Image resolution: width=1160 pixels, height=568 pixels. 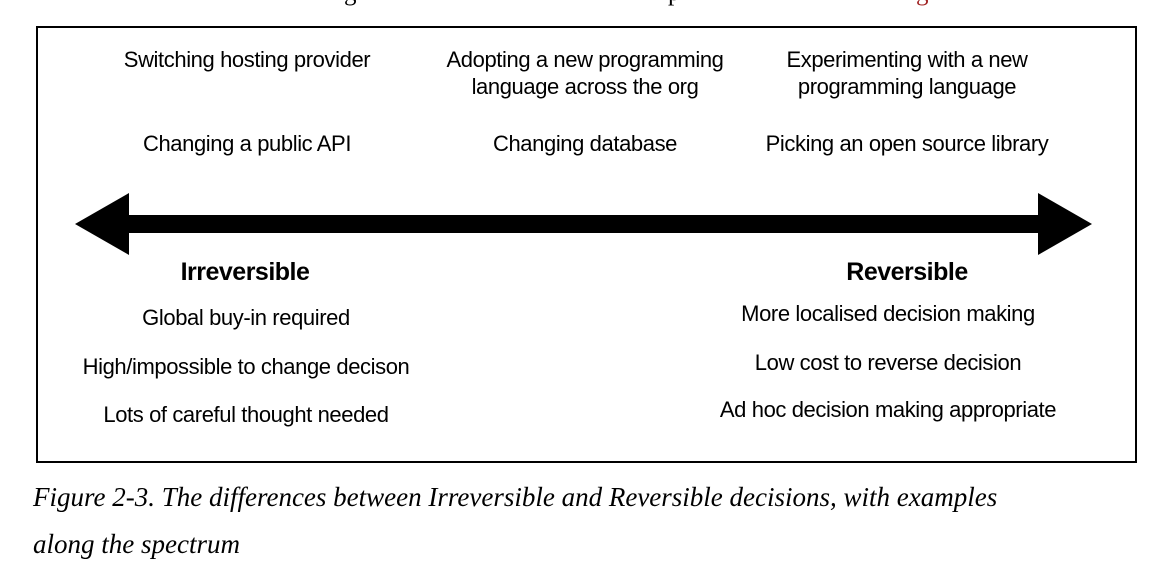 I want to click on trait-low-cost-reverse: Low cost to reverse decision, so click(x=888, y=362).